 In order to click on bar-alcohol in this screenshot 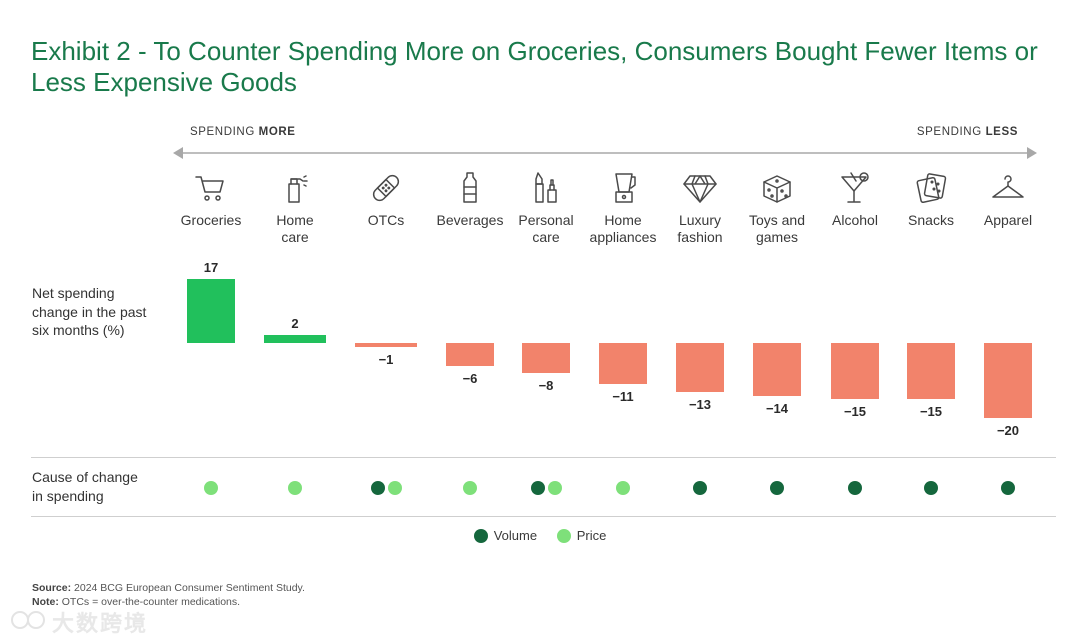, I will do `click(855, 371)`.